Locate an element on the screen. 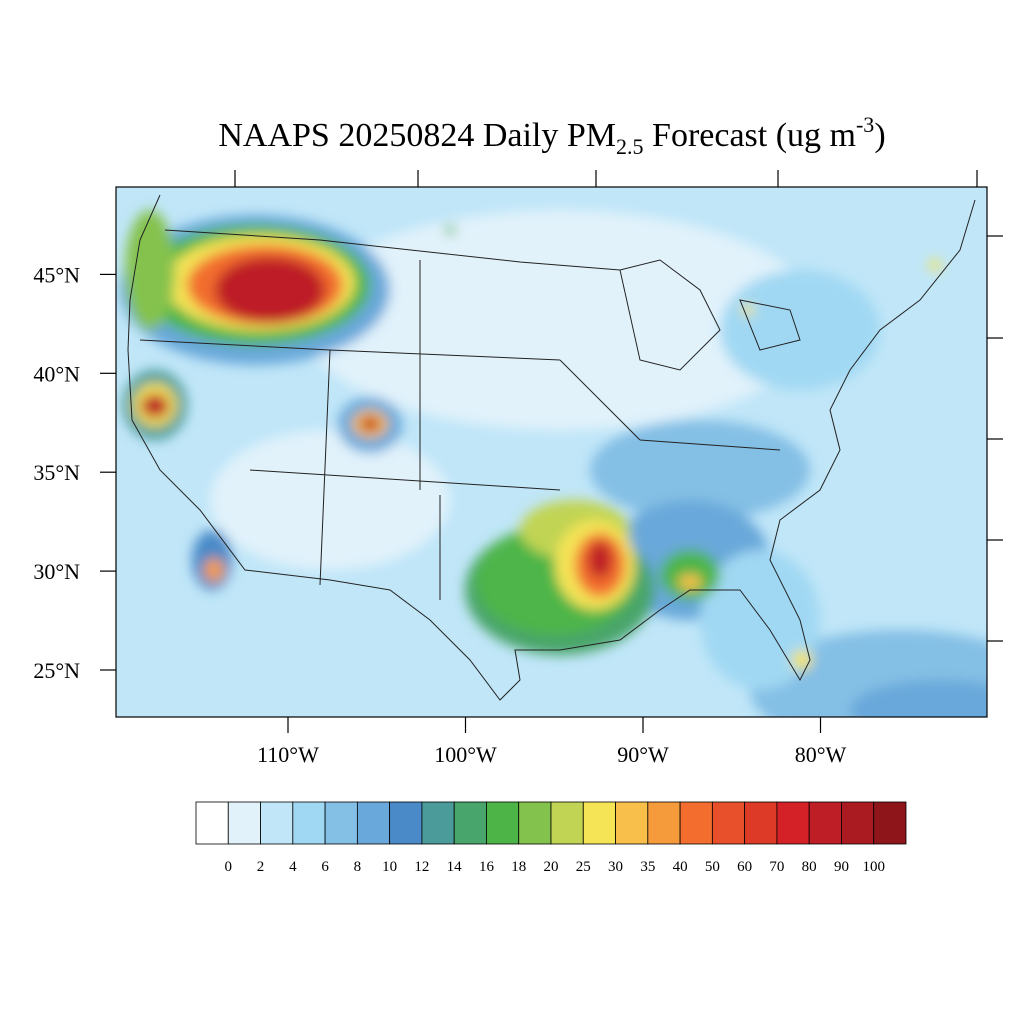 This screenshot has height=1024, width=1024. lon-tick-label: 80°W is located at coordinates (821, 754).